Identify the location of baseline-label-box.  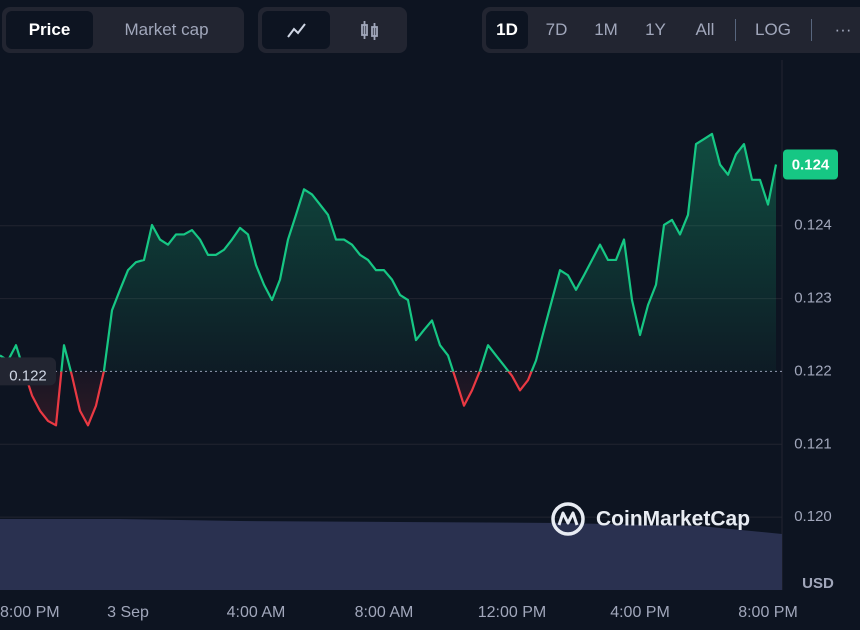
(28, 371).